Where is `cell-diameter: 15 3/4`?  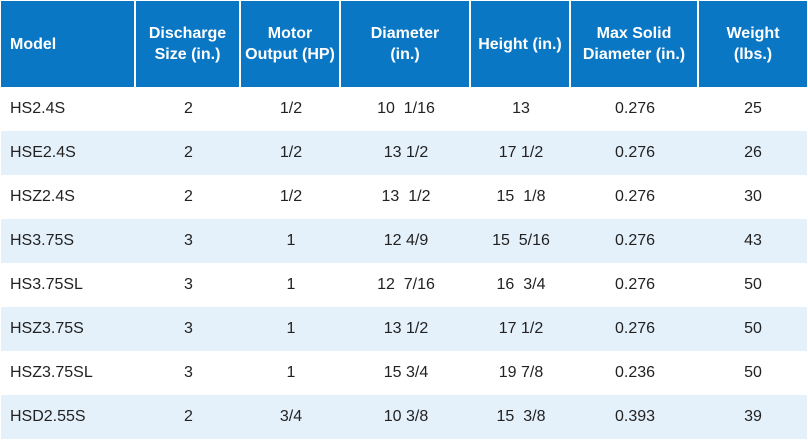
cell-diameter: 15 3/4 is located at coordinates (406, 373).